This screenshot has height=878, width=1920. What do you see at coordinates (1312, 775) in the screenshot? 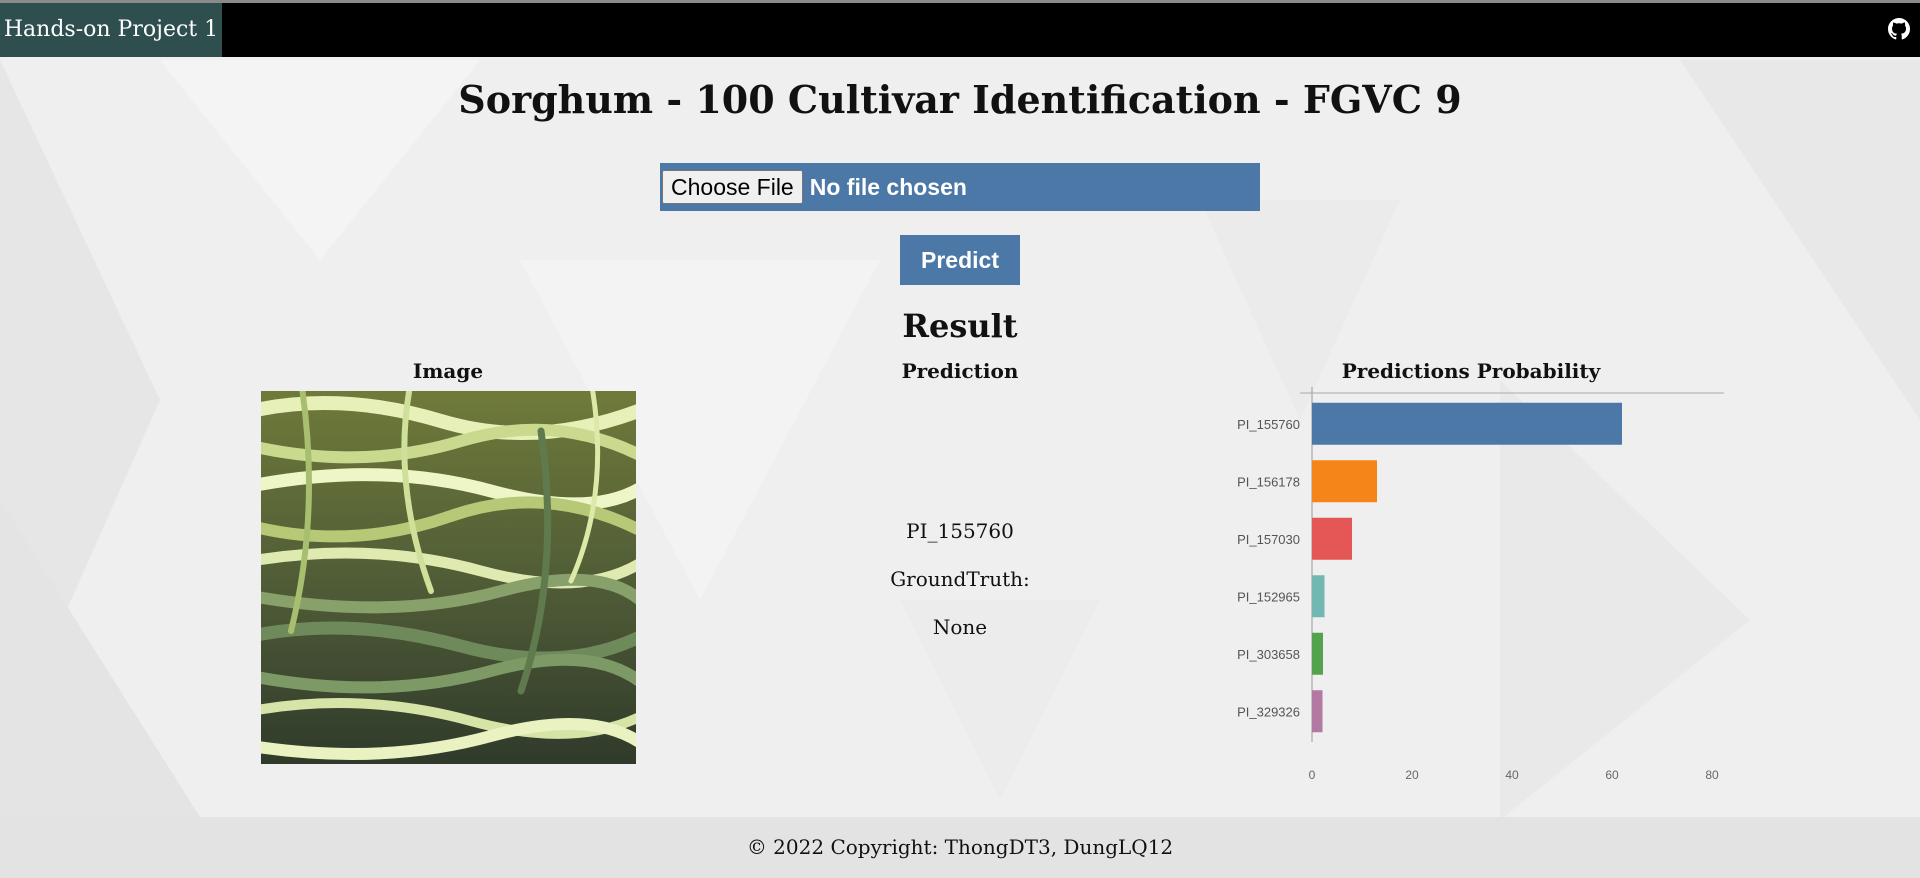
I see `chart-x-tick-label: 0` at bounding box center [1312, 775].